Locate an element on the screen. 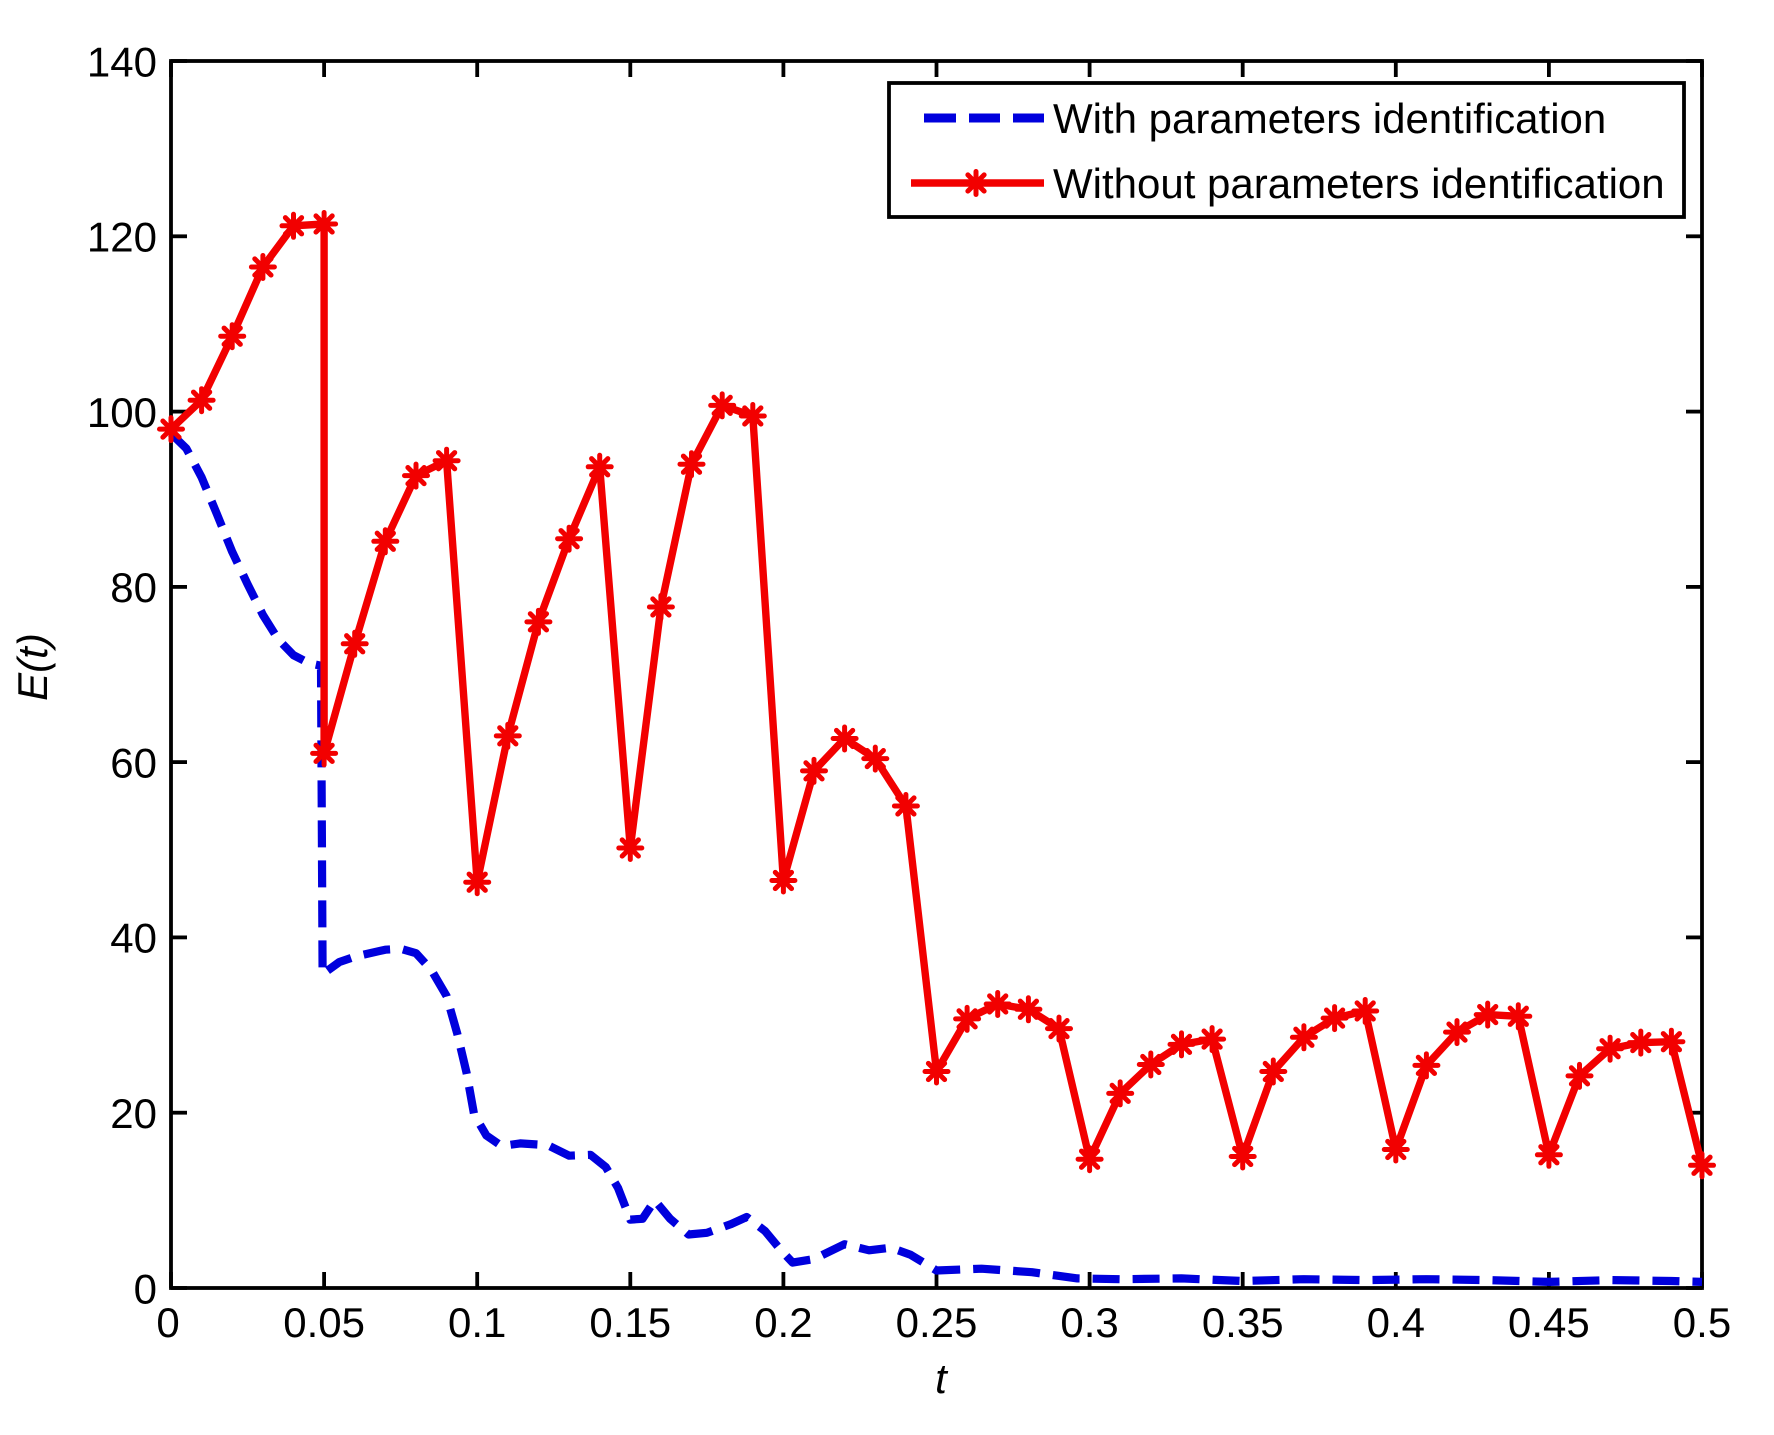 This screenshot has height=1435, width=1774. svg-text: 0.3 is located at coordinates (1089, 1322).